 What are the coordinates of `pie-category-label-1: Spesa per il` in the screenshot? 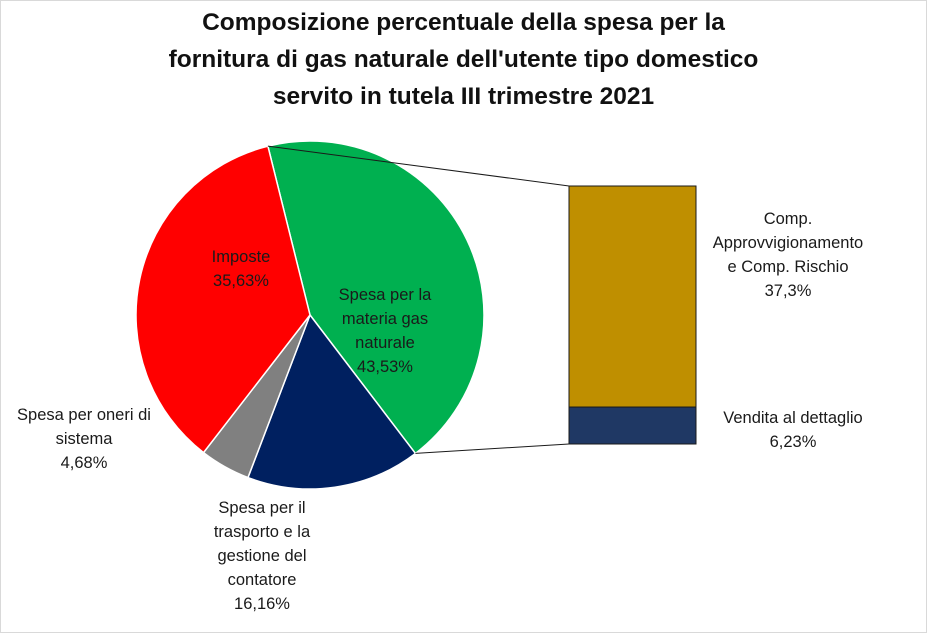 It's located at (261, 508).